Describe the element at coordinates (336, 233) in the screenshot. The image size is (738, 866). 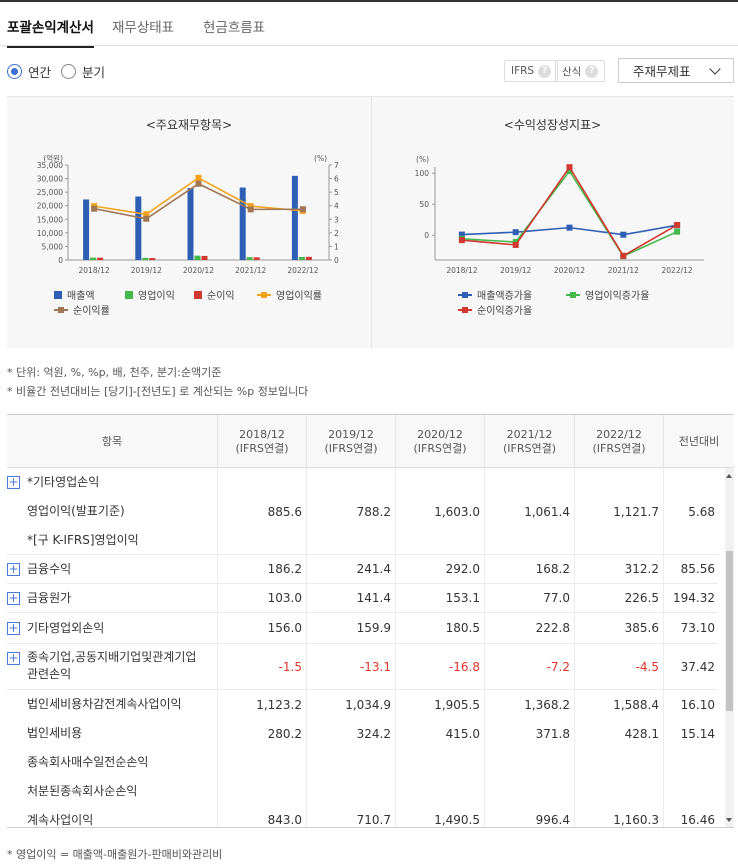
I see `y-tick-label-right: 2` at that location.